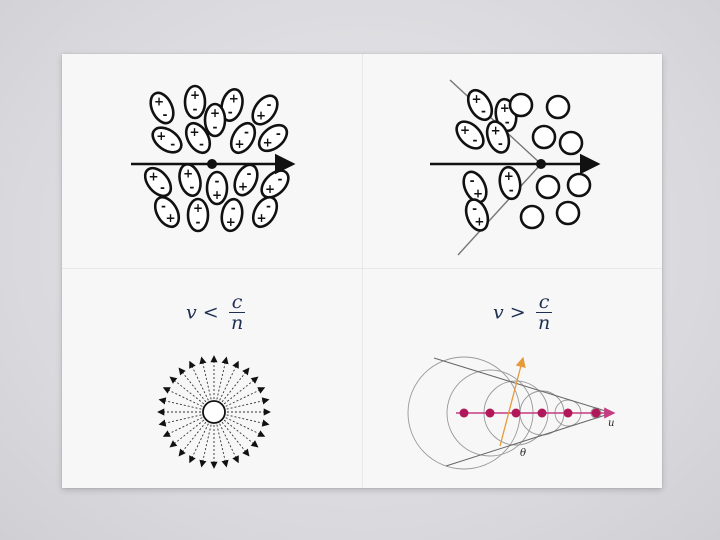 The height and width of the screenshot is (540, 720). I want to click on molecule-slow-14-charge-b: +, so click(170, 218).